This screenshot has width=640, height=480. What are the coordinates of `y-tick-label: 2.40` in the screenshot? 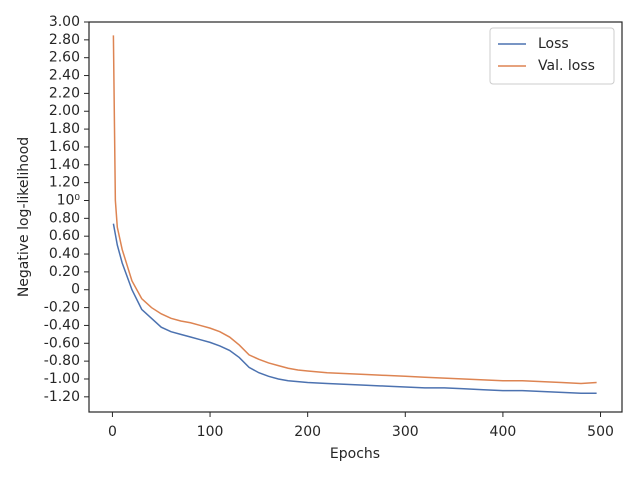 It's located at (64, 76).